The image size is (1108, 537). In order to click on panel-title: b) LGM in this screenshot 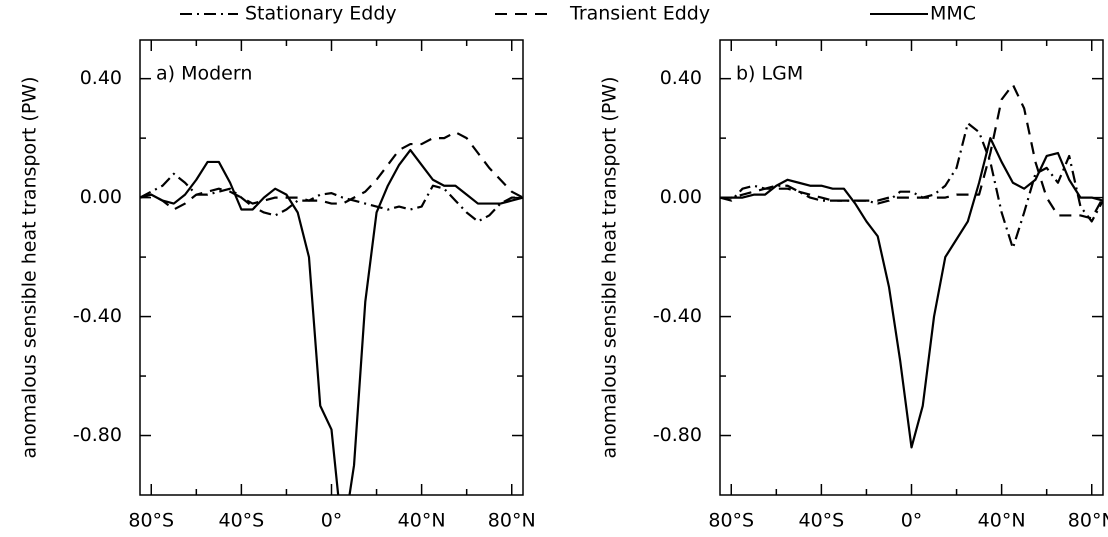, I will do `click(769, 74)`.